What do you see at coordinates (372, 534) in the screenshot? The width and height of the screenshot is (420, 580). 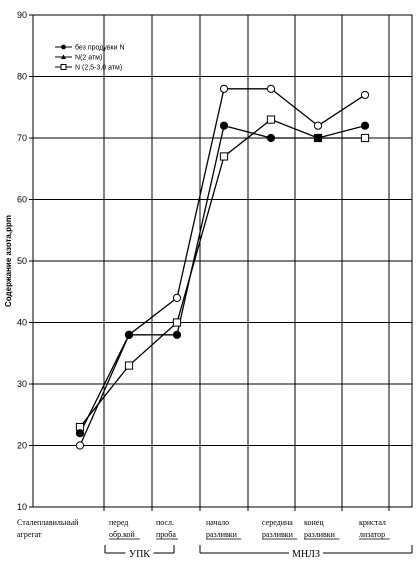 I see `category-label: лизатор` at bounding box center [372, 534].